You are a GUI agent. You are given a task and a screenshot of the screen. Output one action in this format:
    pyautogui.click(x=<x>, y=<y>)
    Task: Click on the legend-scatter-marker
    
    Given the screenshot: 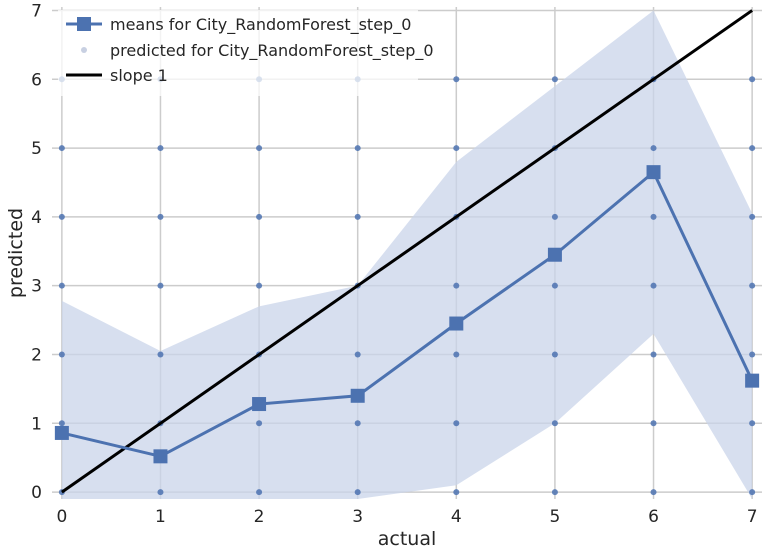 What is the action you would take?
    pyautogui.click(x=84, y=50)
    